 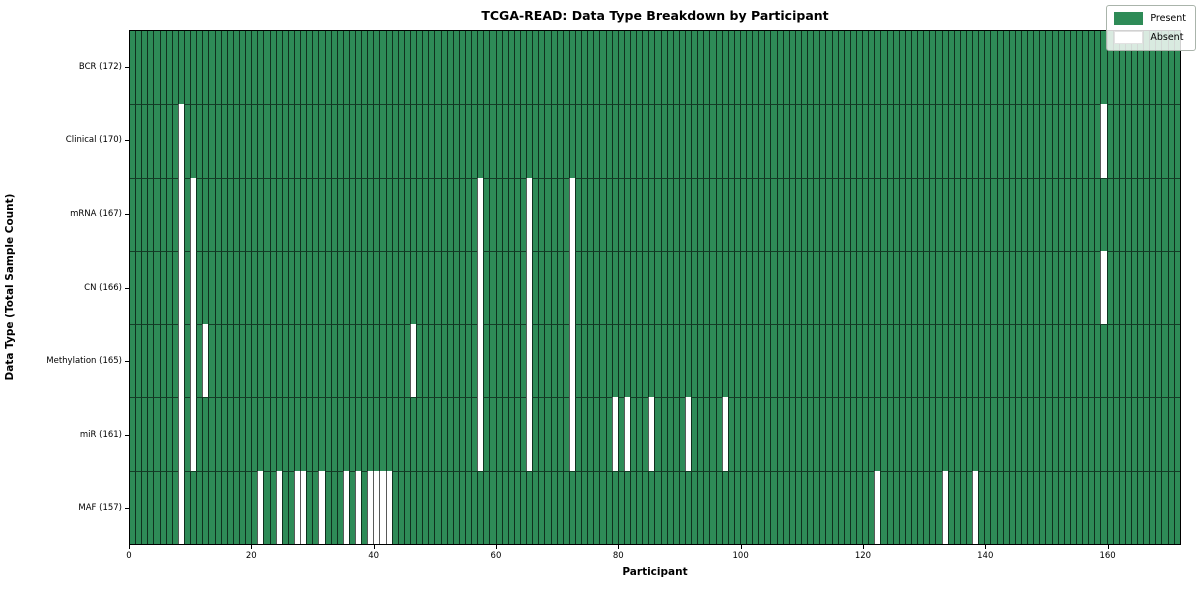 I want to click on x-tick-label: 100, so click(x=740, y=556).